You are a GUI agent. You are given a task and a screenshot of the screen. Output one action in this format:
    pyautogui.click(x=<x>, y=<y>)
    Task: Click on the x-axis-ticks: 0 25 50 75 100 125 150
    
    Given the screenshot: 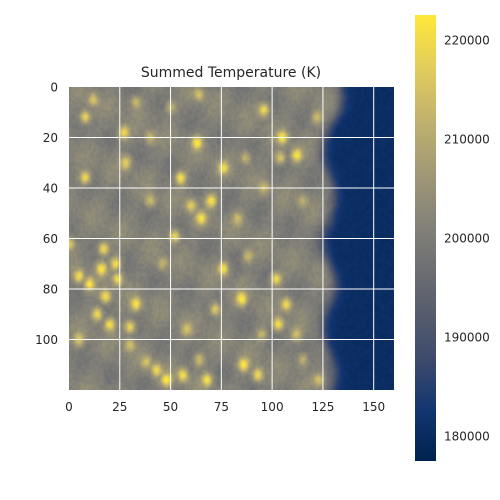 What is the action you would take?
    pyautogui.click(x=225, y=407)
    